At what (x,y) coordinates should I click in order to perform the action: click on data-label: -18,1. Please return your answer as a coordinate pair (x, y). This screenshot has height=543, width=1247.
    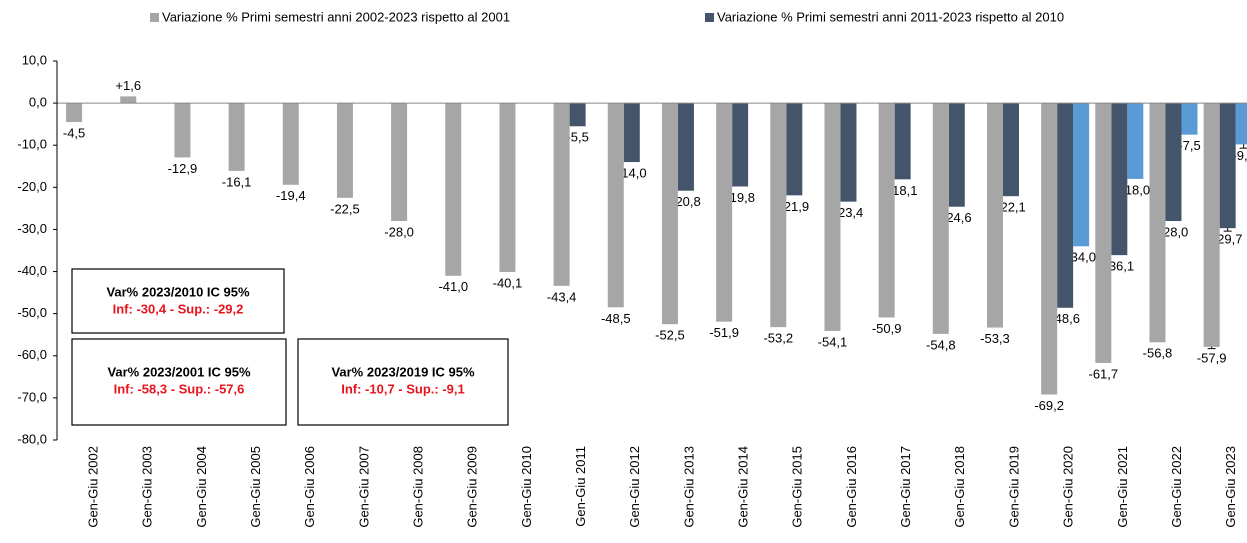
    Looking at the image, I should click on (903, 190).